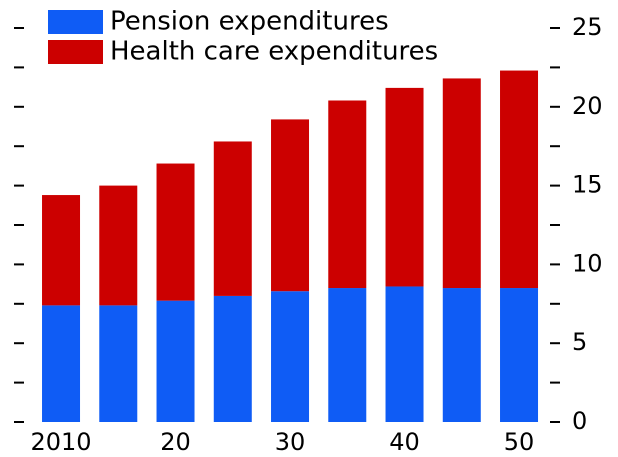 The width and height of the screenshot is (618, 457). I want to click on y-tick-label: 15, so click(587, 185).